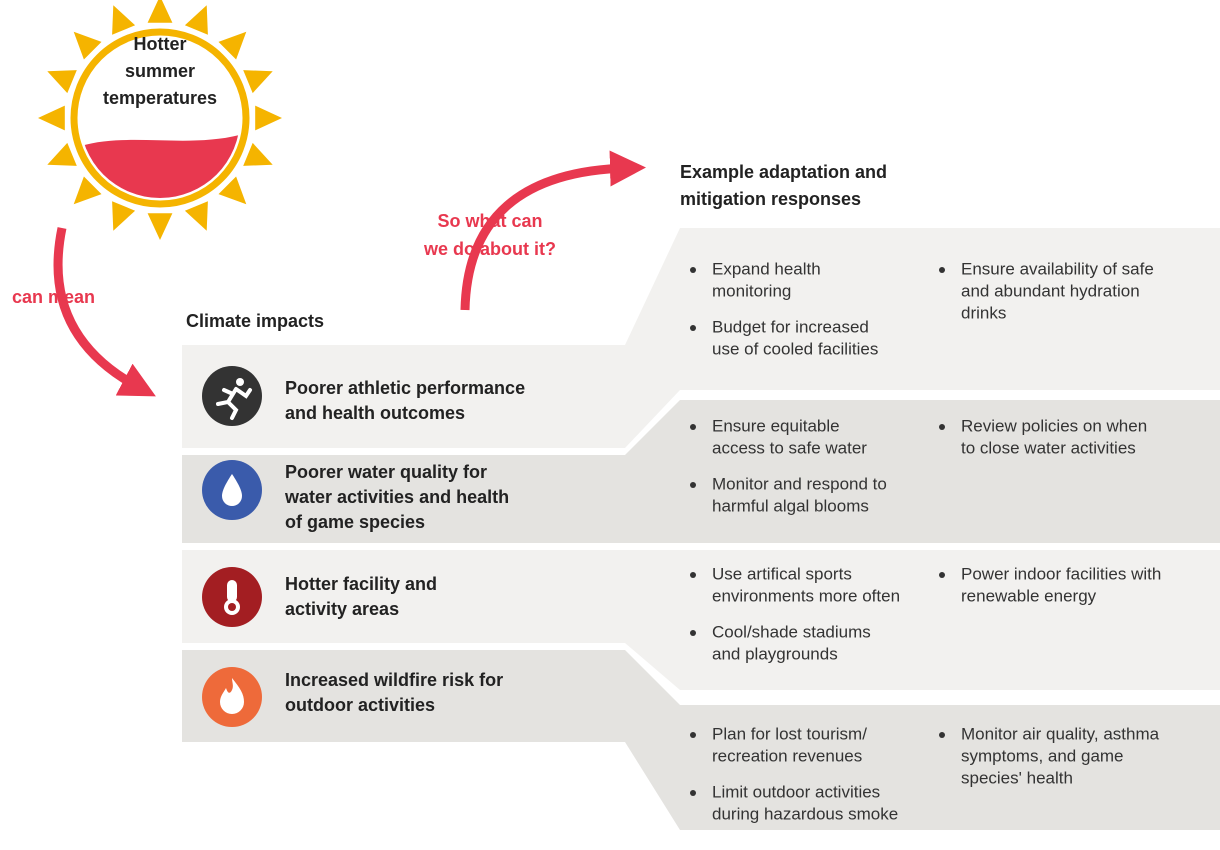 The height and width of the screenshot is (850, 1220). Describe the element at coordinates (361, 584) in the screenshot. I see `impact-label: Hotter facility and` at that location.